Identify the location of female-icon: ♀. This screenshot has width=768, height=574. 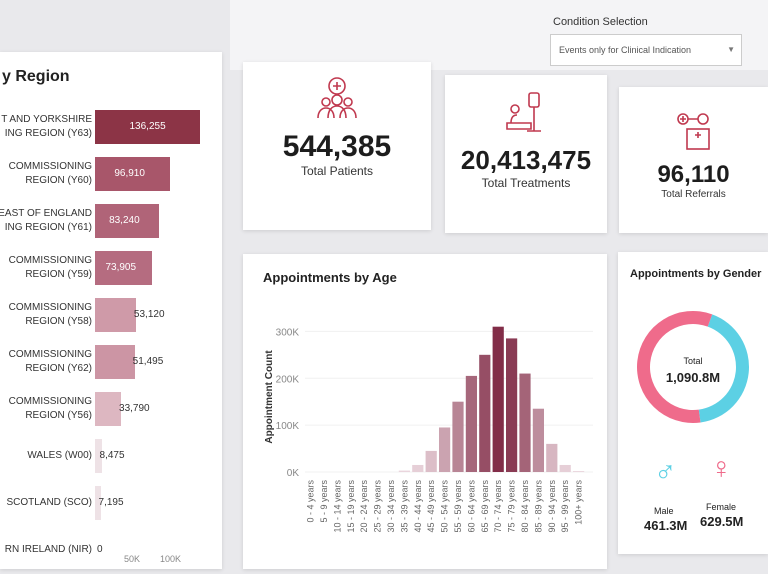
(721, 468).